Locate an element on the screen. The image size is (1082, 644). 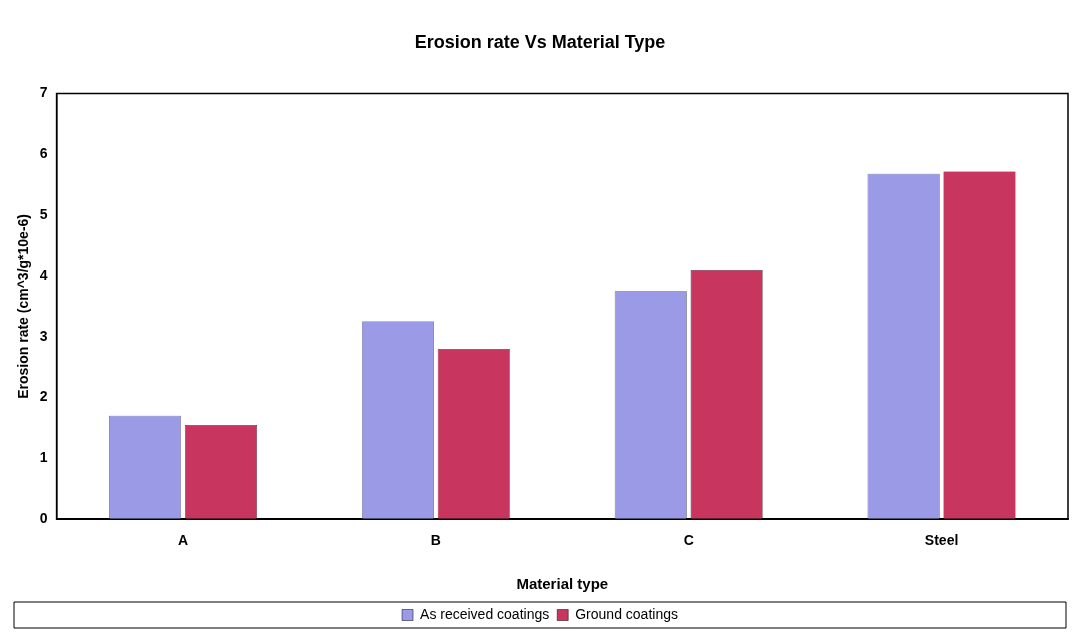
y-tick-label: 6 is located at coordinates (43, 153).